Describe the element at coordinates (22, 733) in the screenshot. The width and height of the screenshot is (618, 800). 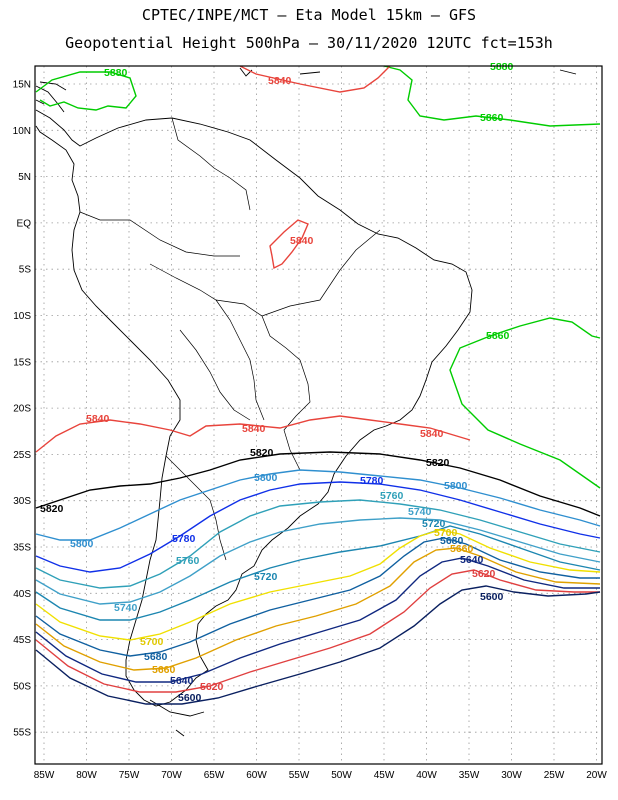
I see `lat-label: 55S` at that location.